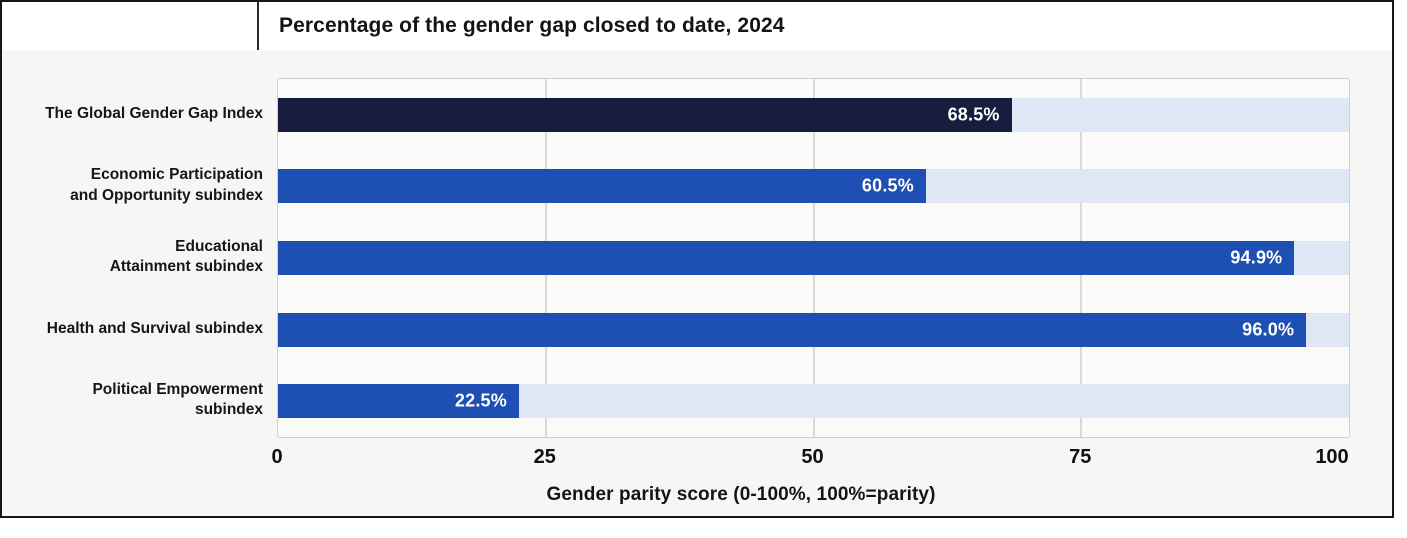 The width and height of the screenshot is (1407, 538). Describe the element at coordinates (277, 457) in the screenshot. I see `x-tick-0: 0` at that location.